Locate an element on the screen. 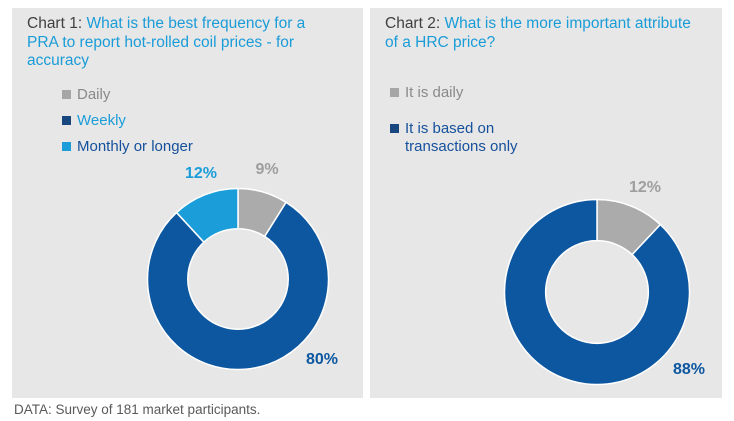 The width and height of the screenshot is (734, 421). transactions-swatch-icon is located at coordinates (394, 128).